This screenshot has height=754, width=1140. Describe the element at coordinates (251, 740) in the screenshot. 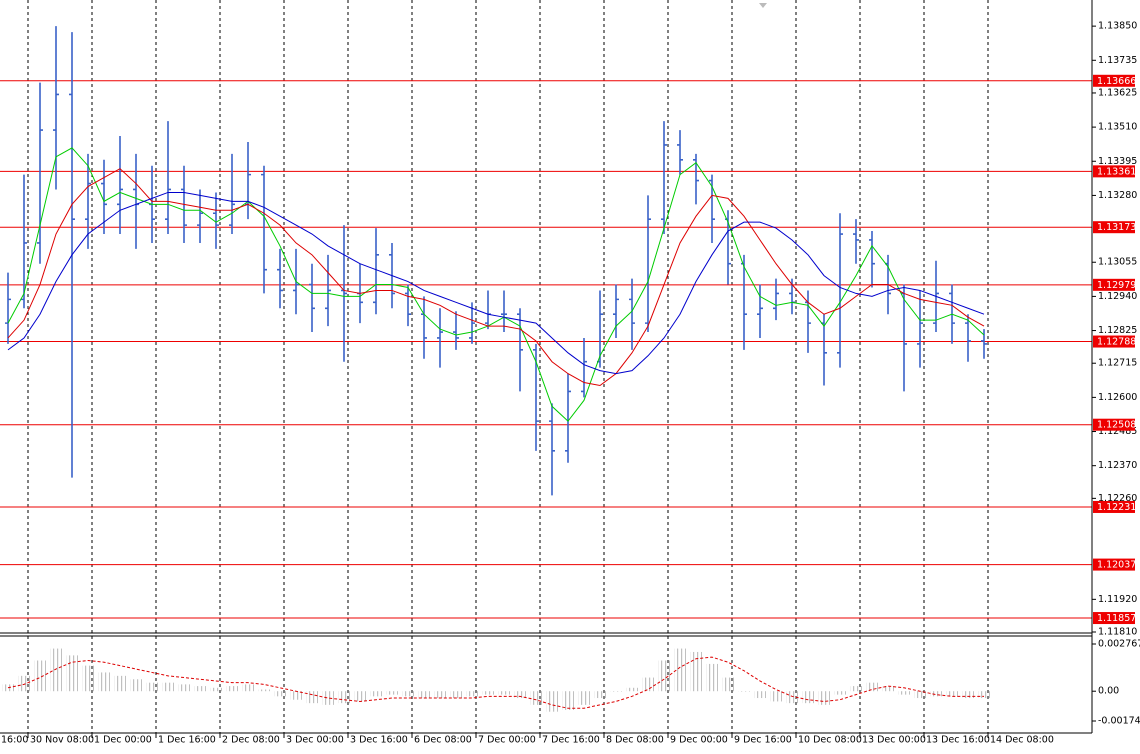

I see `x-tick-label: 2 Dec 08:00` at that location.